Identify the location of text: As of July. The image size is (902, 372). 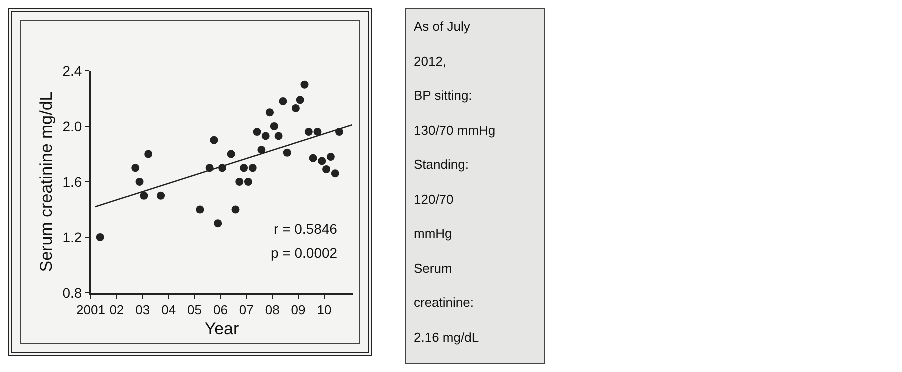
(443, 27).